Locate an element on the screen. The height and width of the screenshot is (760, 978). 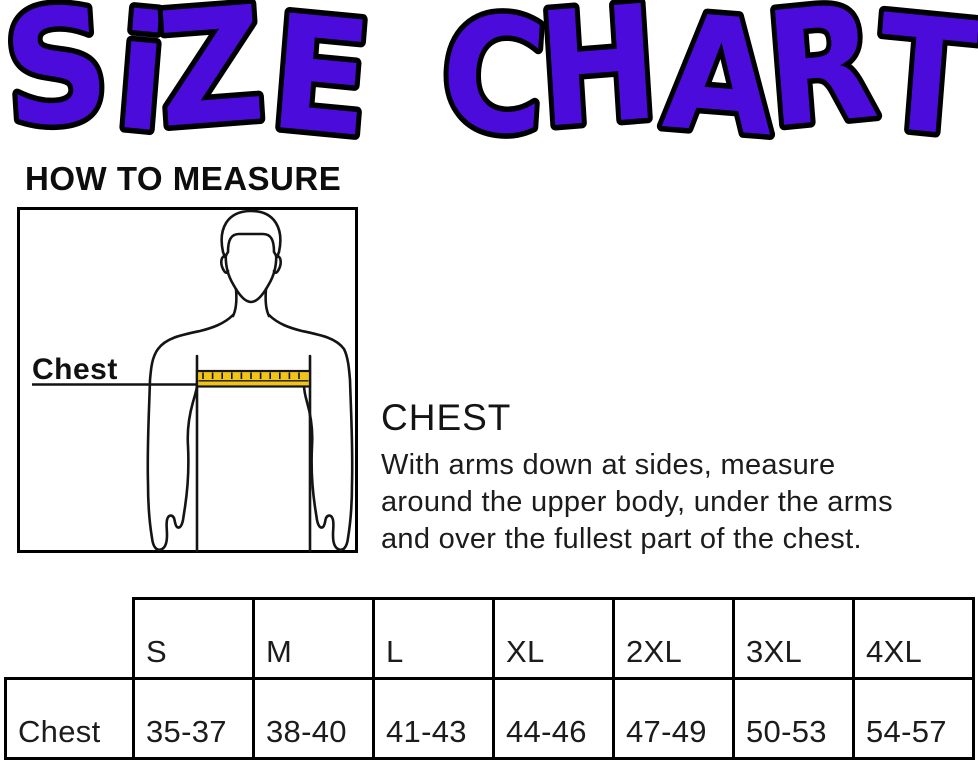
chest-value-3xl: 50-53 is located at coordinates (793, 718).